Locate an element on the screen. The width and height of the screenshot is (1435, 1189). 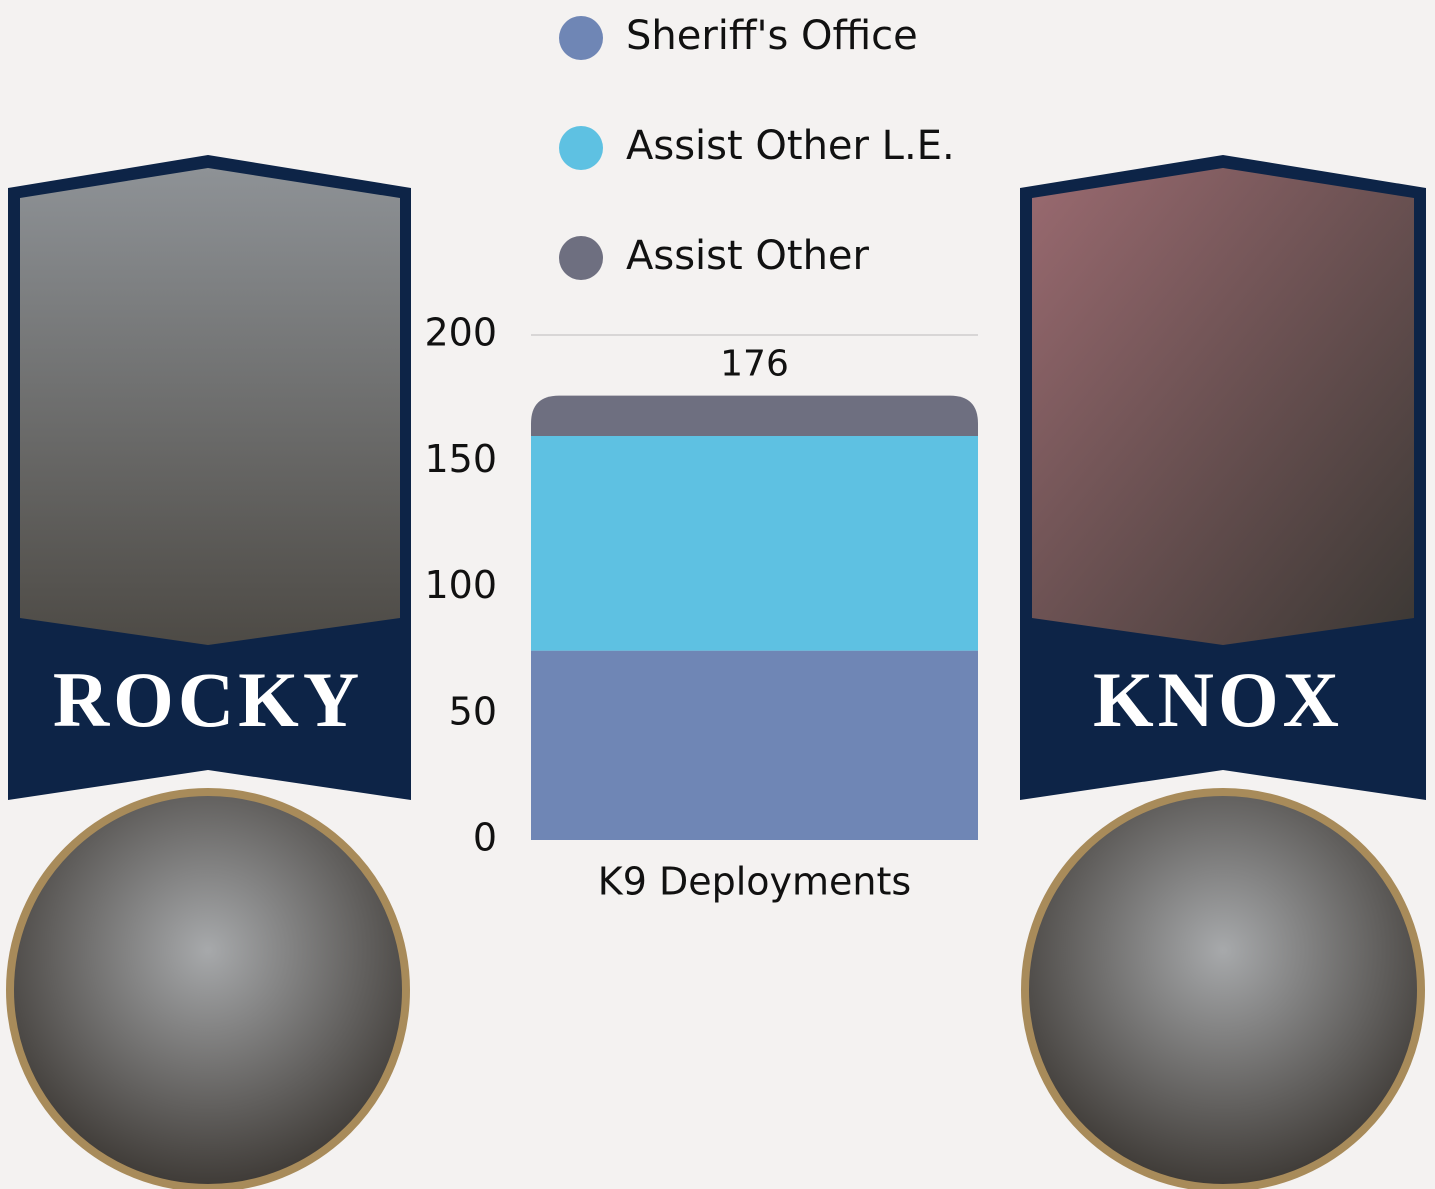
dog-name: KNOX is located at coordinates (1218, 699).